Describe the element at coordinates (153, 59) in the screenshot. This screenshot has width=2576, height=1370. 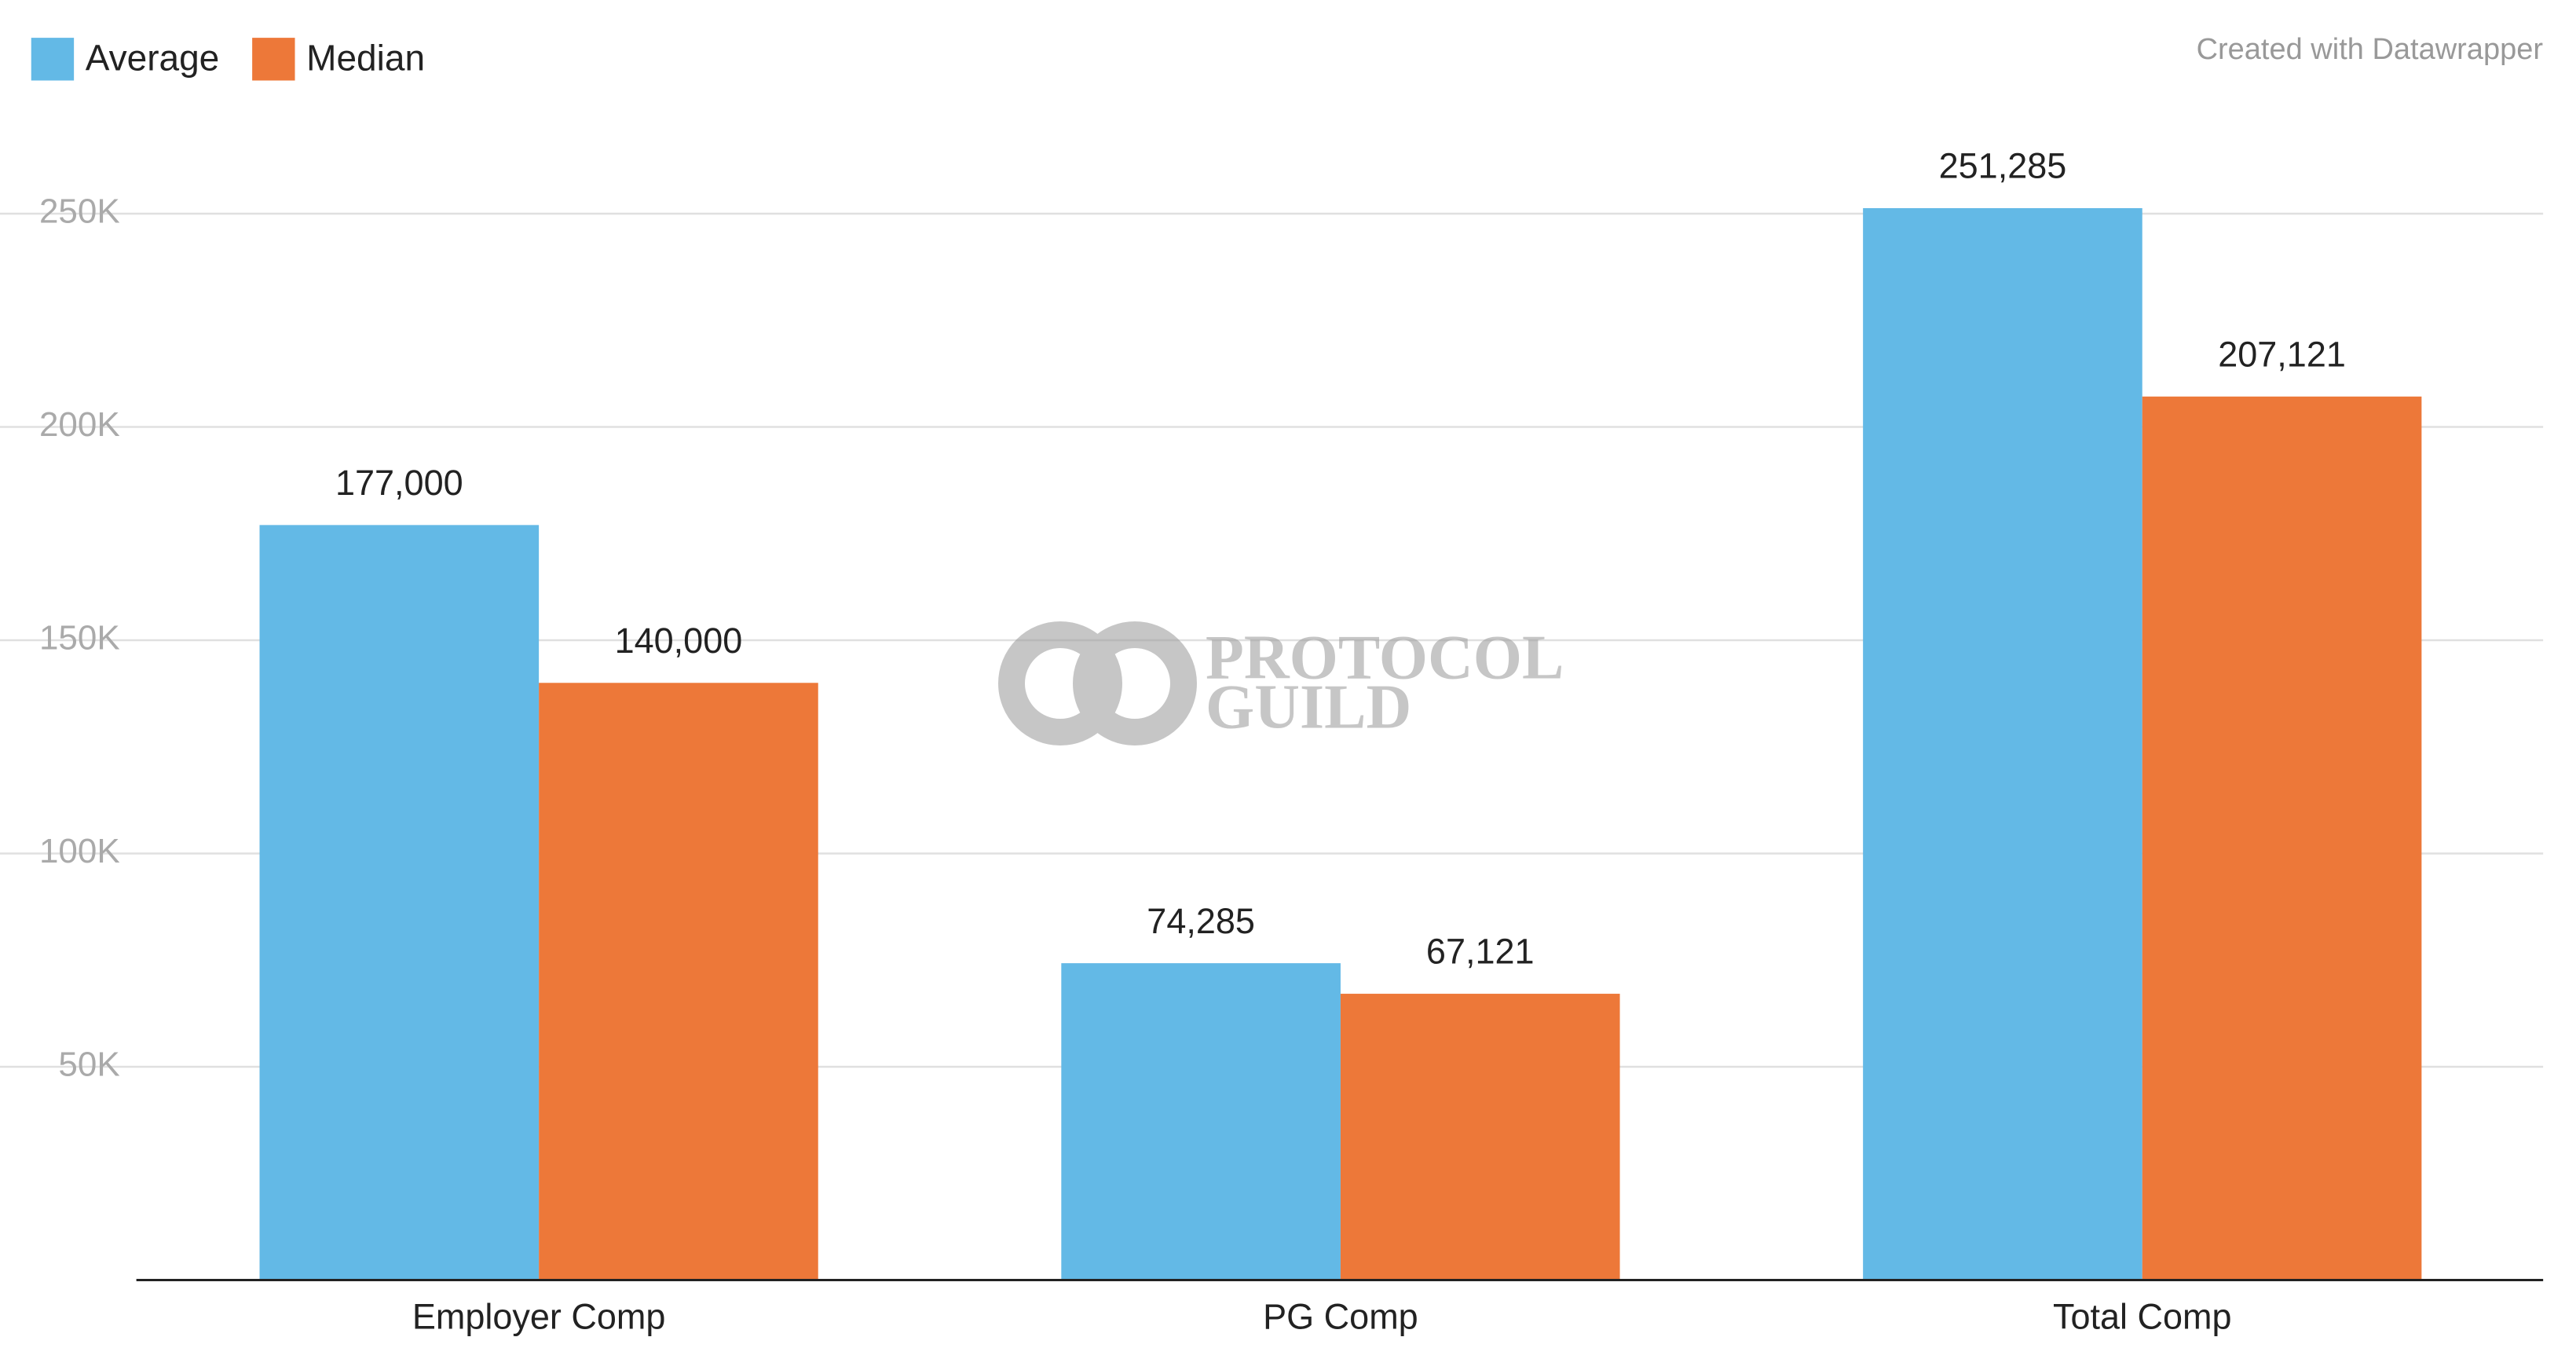
I see `legend-label: Average` at that location.